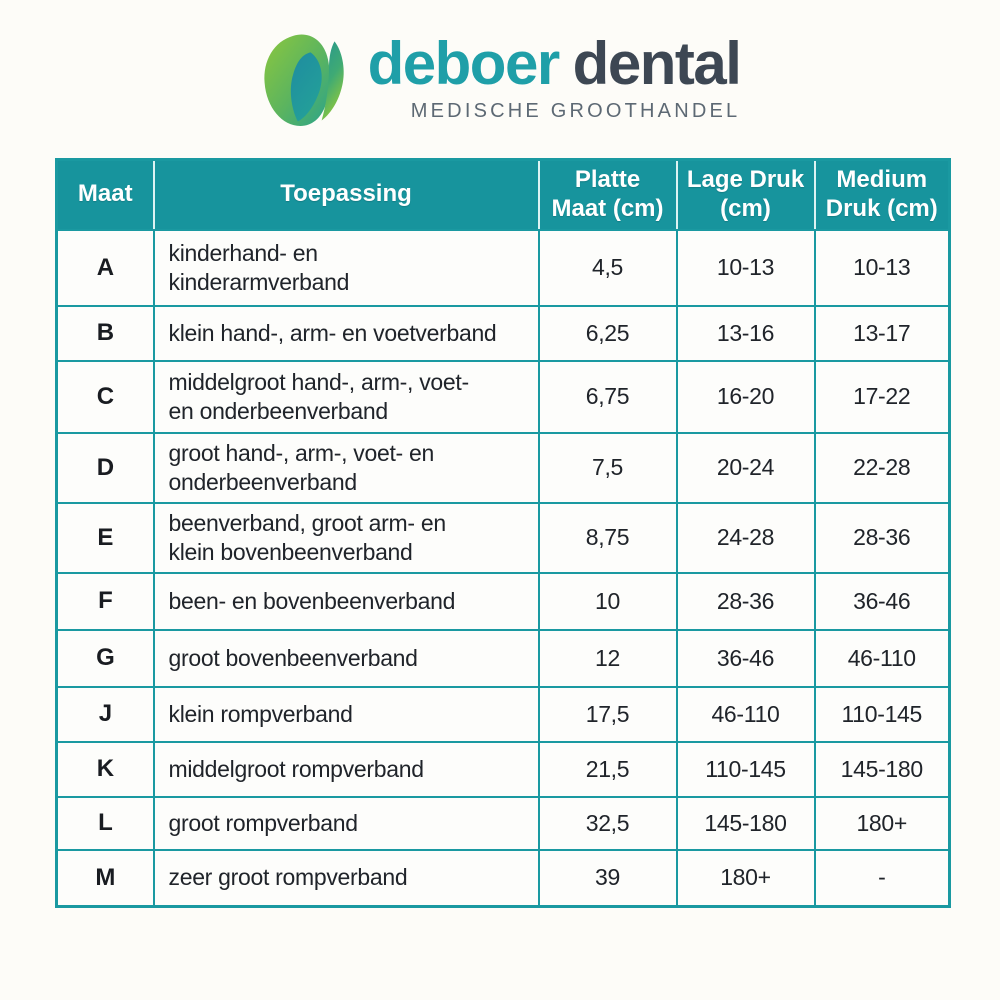 The image size is (1000, 1000). I want to click on medium-druk-cell: 110-145, so click(882, 714).